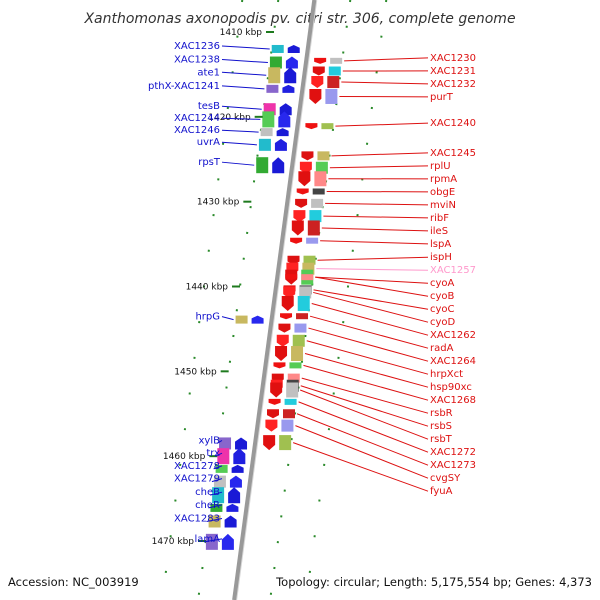  I want to click on forward-gene-label: xylB, so click(210, 440).